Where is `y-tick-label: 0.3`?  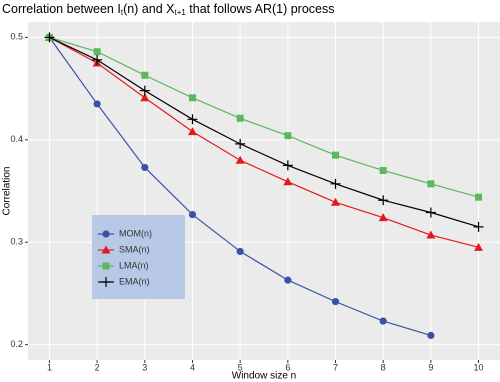
y-tick-label: 0.3 is located at coordinates (16, 242).